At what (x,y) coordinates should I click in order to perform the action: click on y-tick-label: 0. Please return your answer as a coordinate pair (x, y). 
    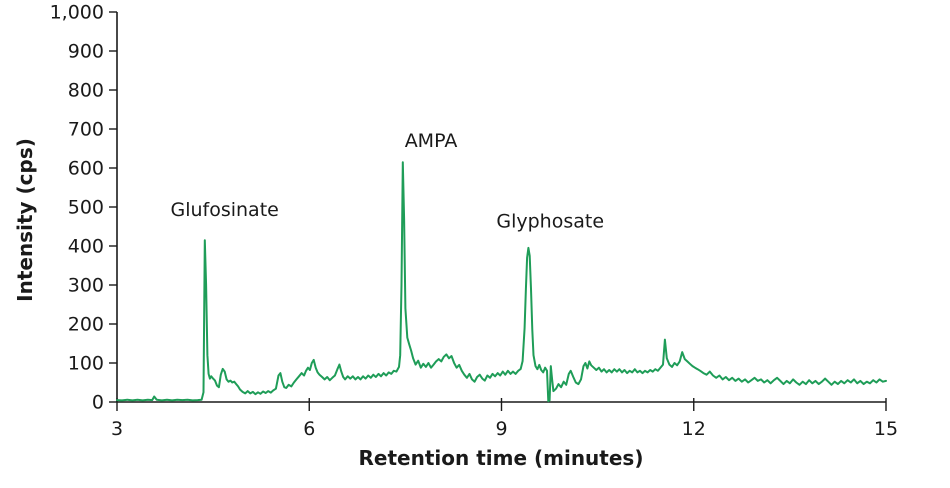
    Looking at the image, I should click on (98, 403).